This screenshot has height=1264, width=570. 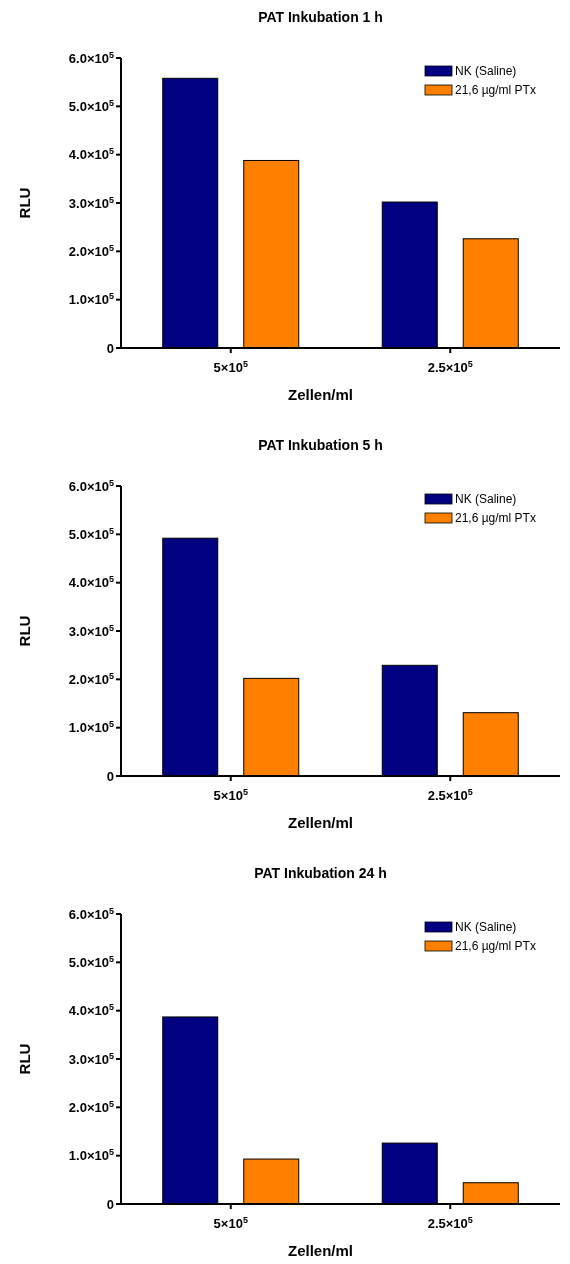 What do you see at coordinates (320, 873) in the screenshot?
I see `chart-title: PAT Inkubation 24 h` at bounding box center [320, 873].